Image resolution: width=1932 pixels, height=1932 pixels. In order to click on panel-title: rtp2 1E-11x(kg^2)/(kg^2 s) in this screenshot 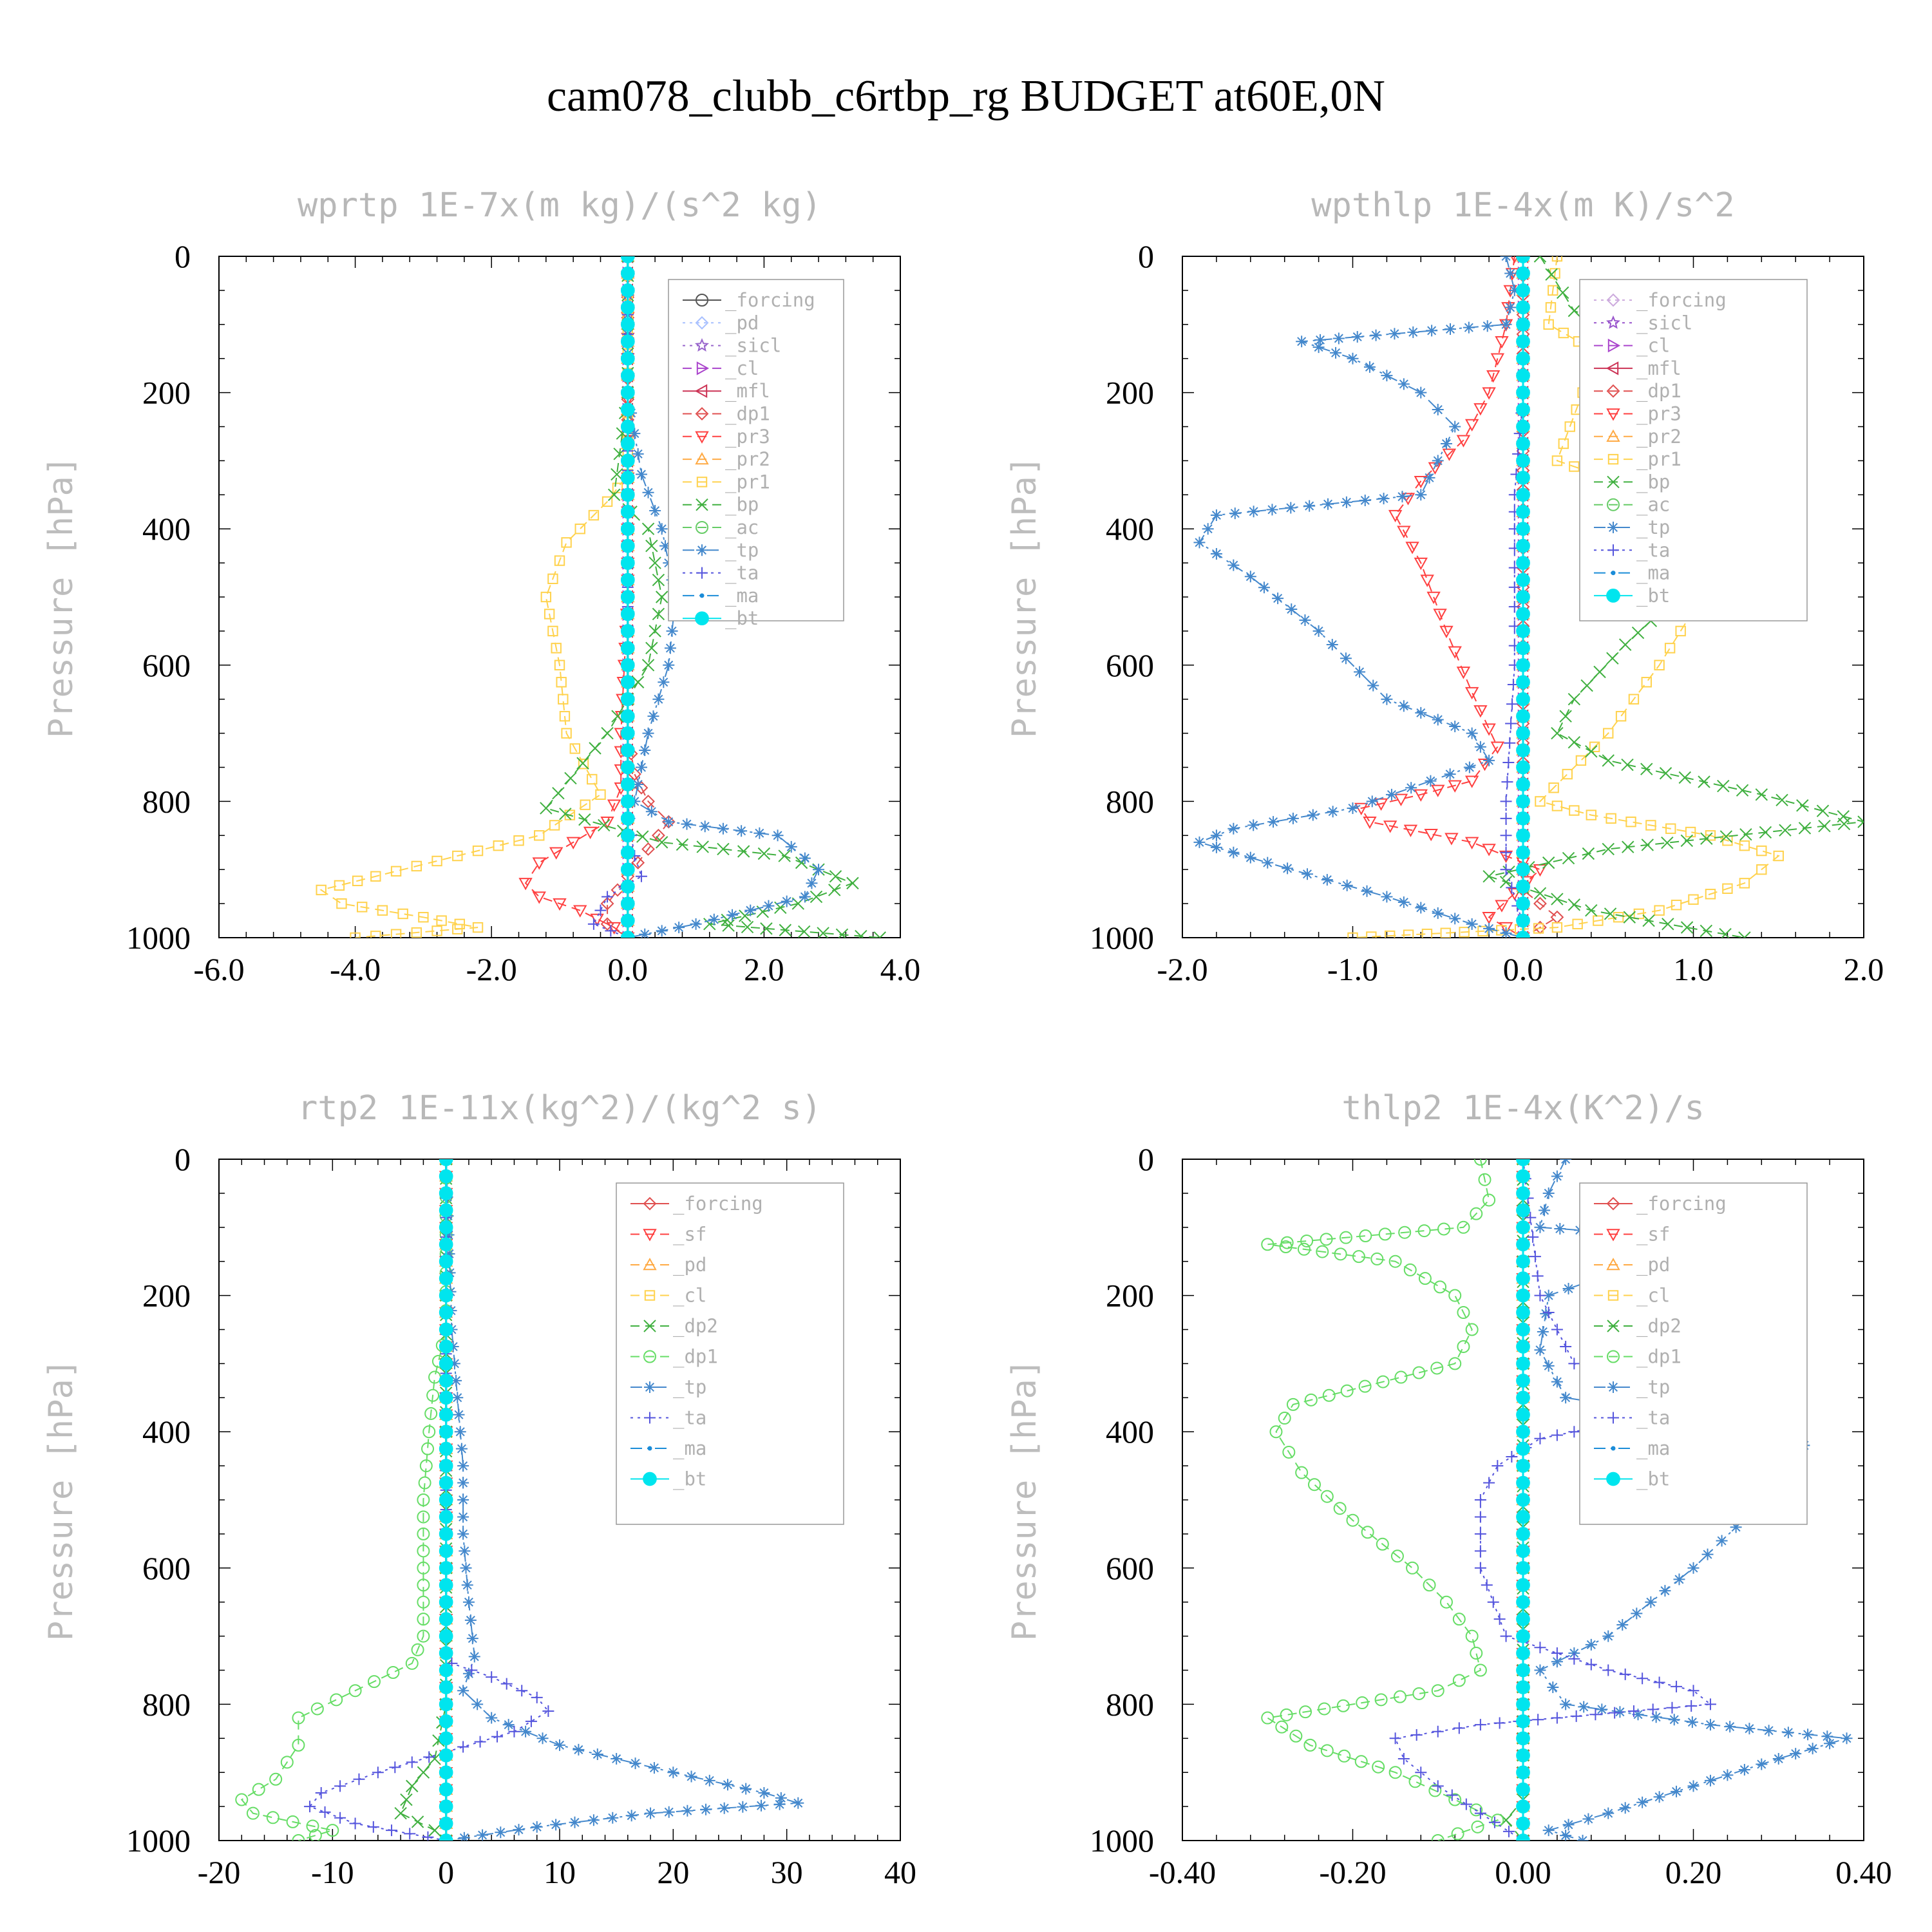, I will do `click(560, 1108)`.